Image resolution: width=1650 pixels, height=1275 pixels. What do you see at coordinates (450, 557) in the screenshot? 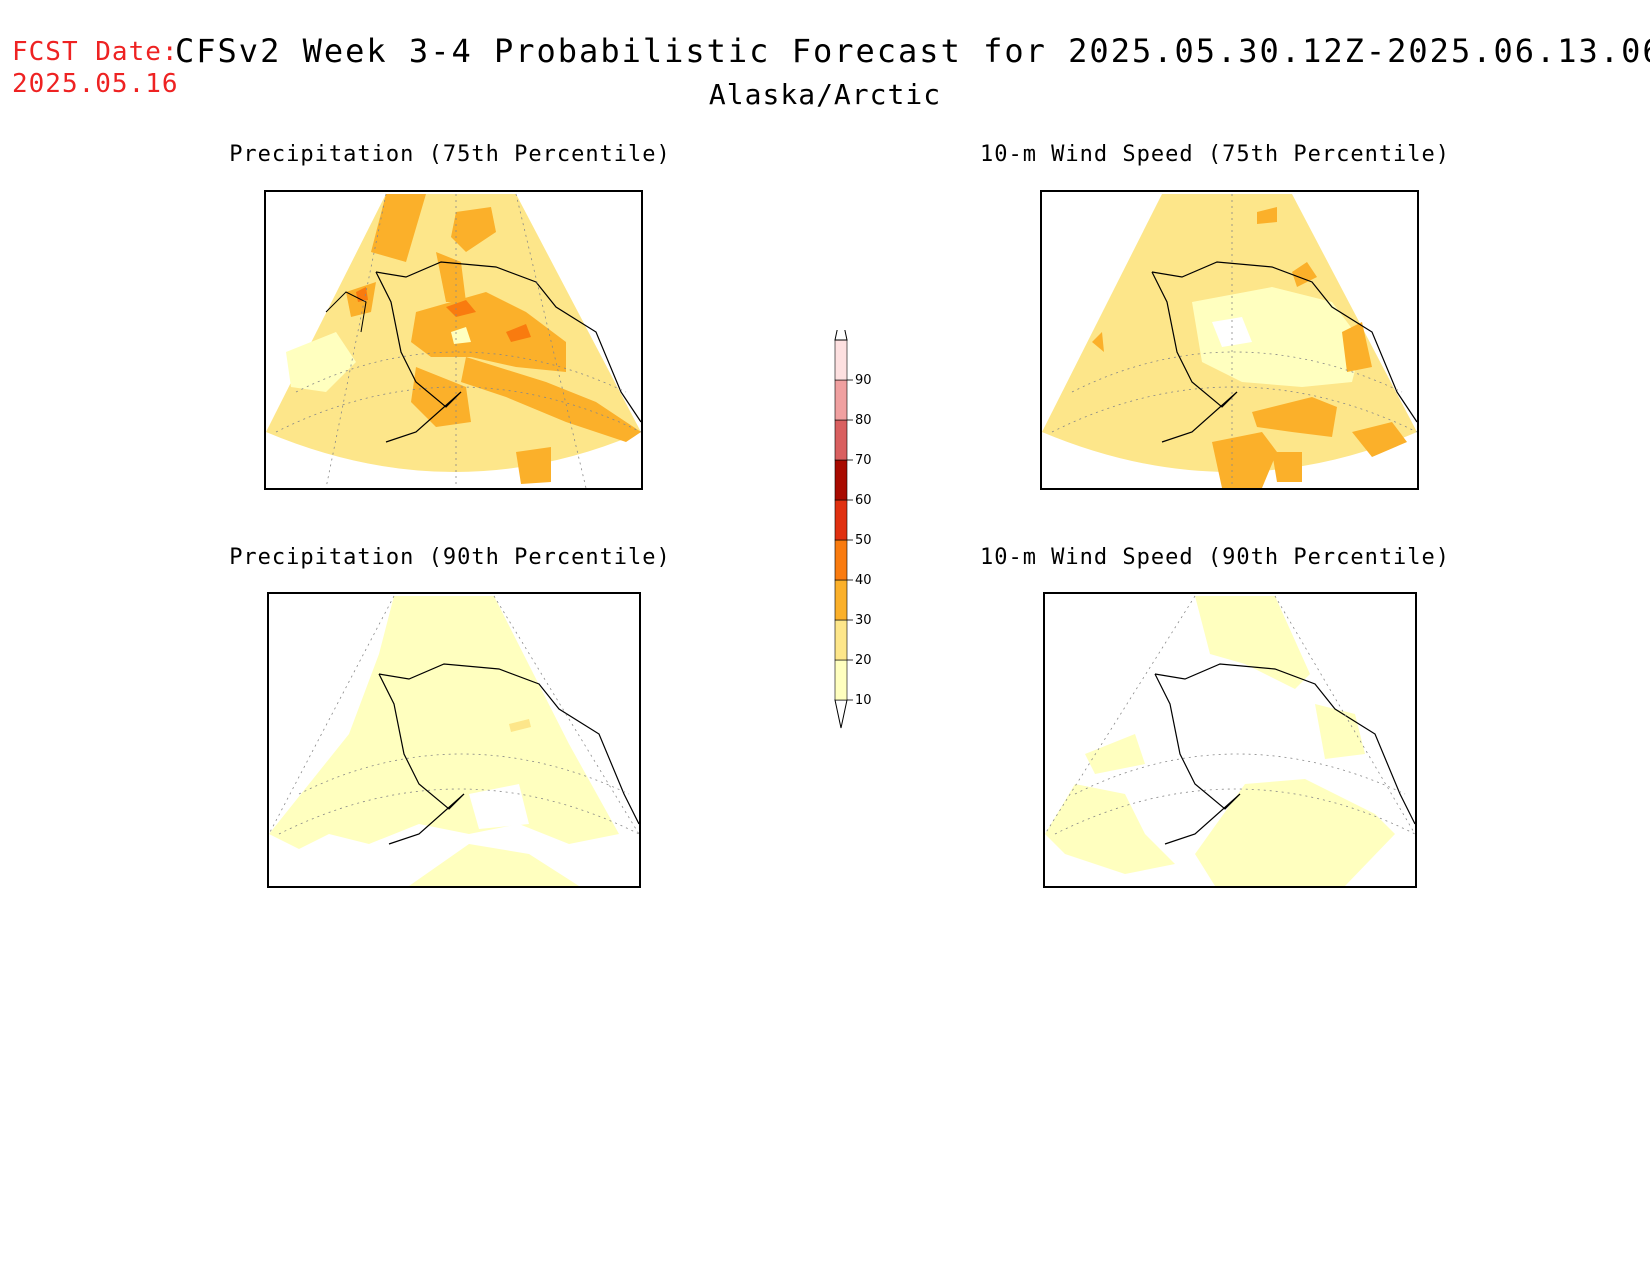
I see `panel-title-precip-90: Precipitation (90th Percentile)` at bounding box center [450, 557].